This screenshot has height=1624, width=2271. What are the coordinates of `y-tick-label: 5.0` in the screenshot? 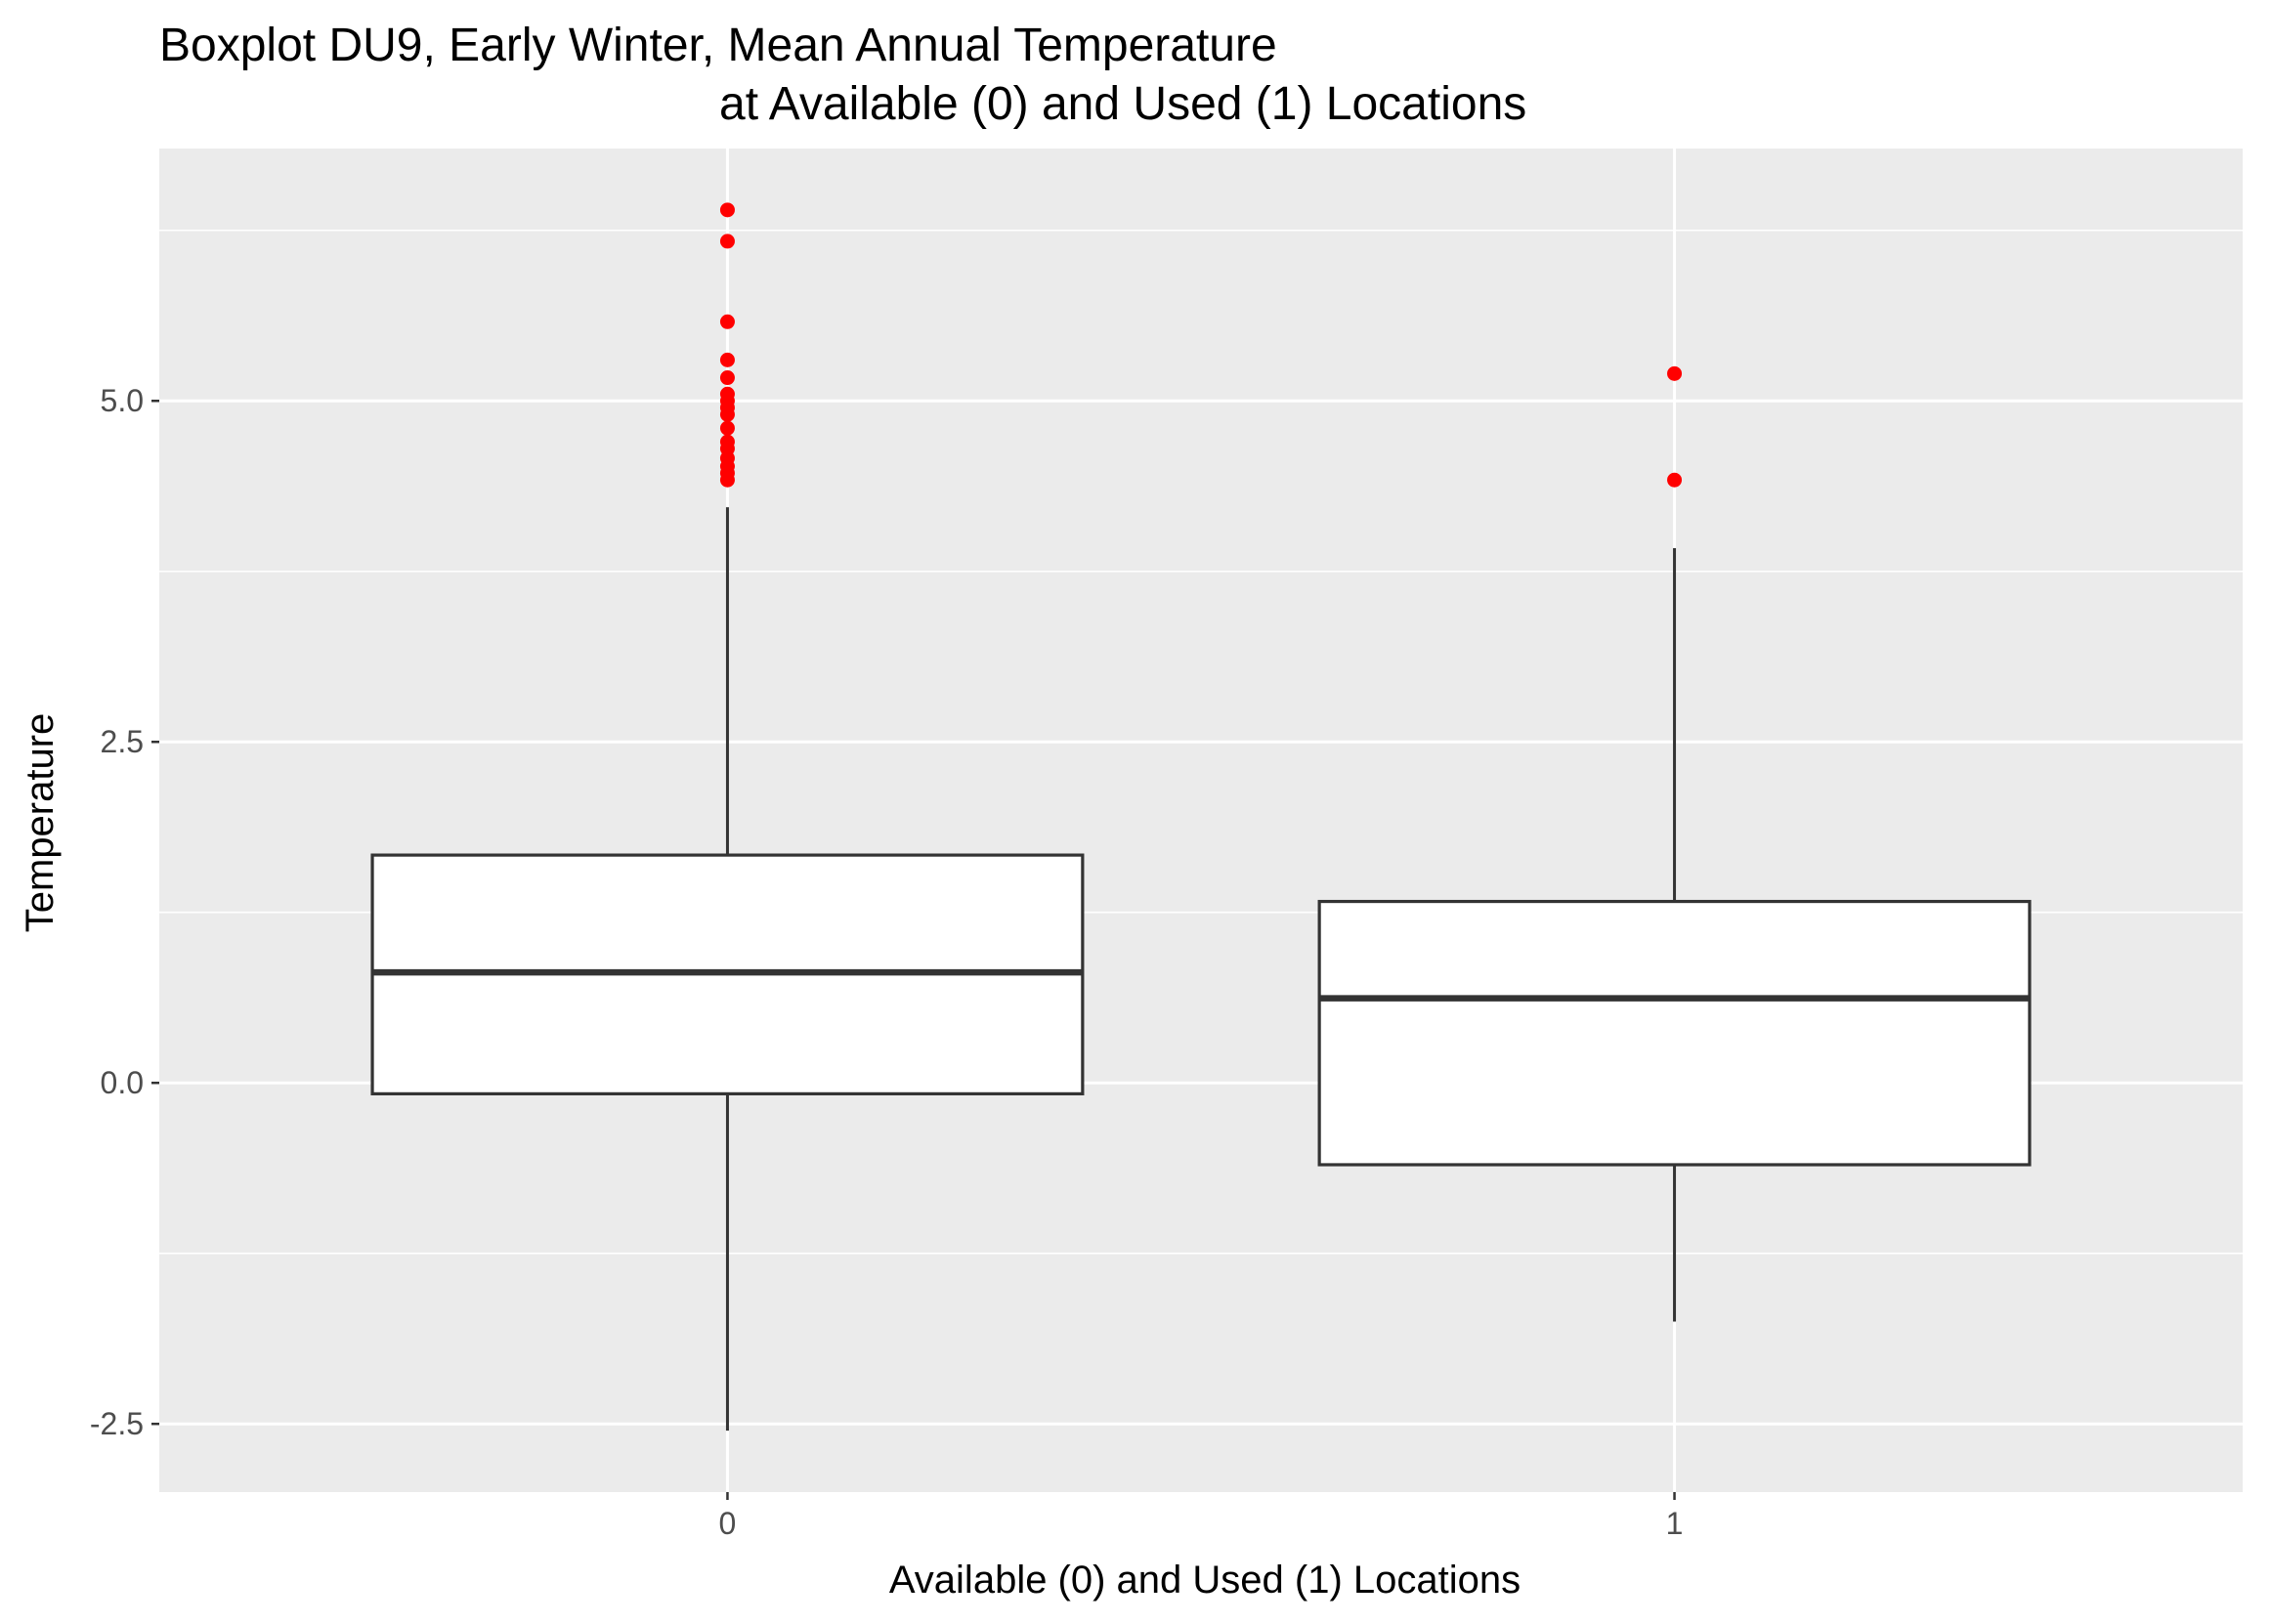 It's located at (122, 401).